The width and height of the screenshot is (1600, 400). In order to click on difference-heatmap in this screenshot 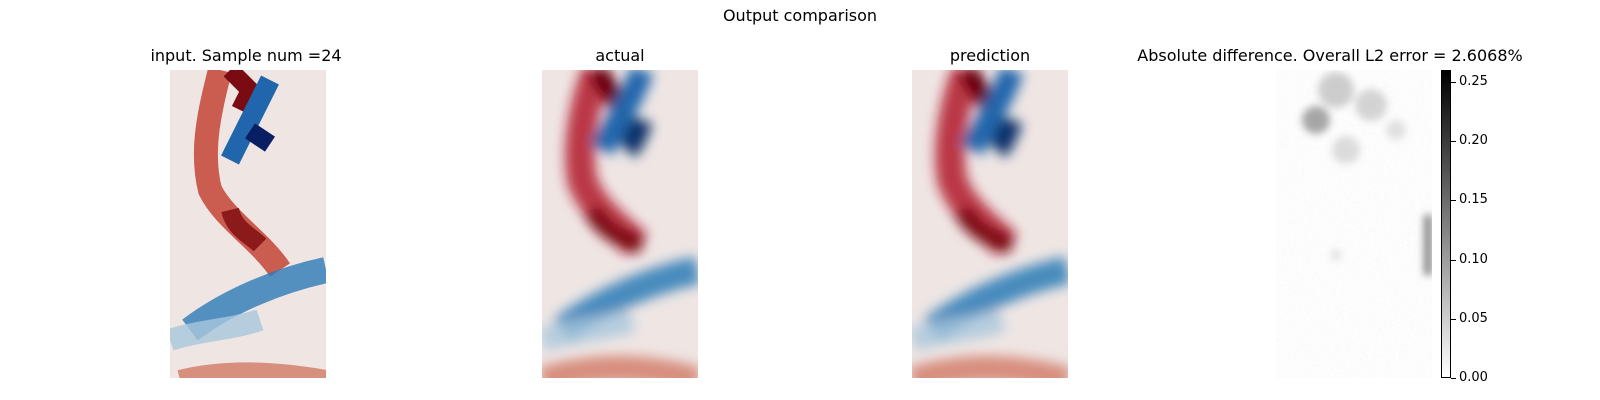, I will do `click(1354, 224)`.